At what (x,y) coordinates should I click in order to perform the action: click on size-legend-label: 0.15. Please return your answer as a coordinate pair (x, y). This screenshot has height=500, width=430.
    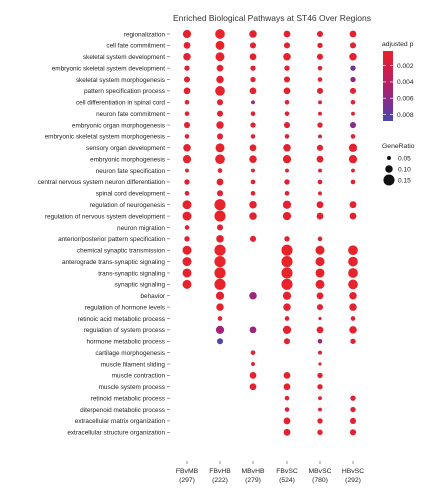
    Looking at the image, I should click on (404, 180).